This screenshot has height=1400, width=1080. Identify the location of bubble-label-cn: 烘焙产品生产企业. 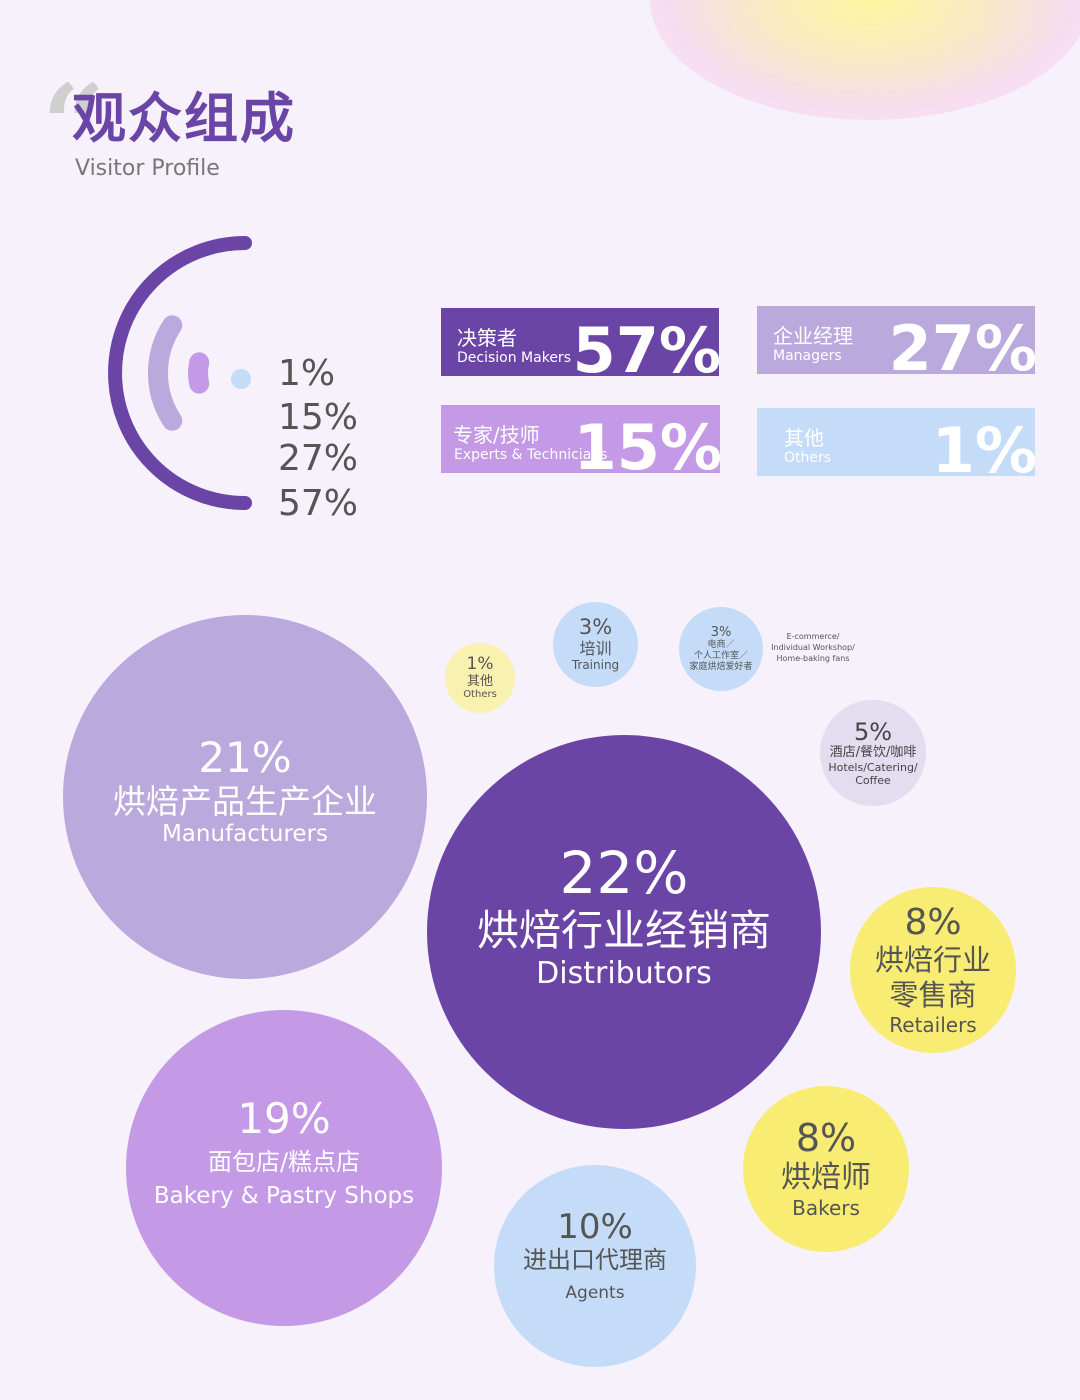
(245, 801).